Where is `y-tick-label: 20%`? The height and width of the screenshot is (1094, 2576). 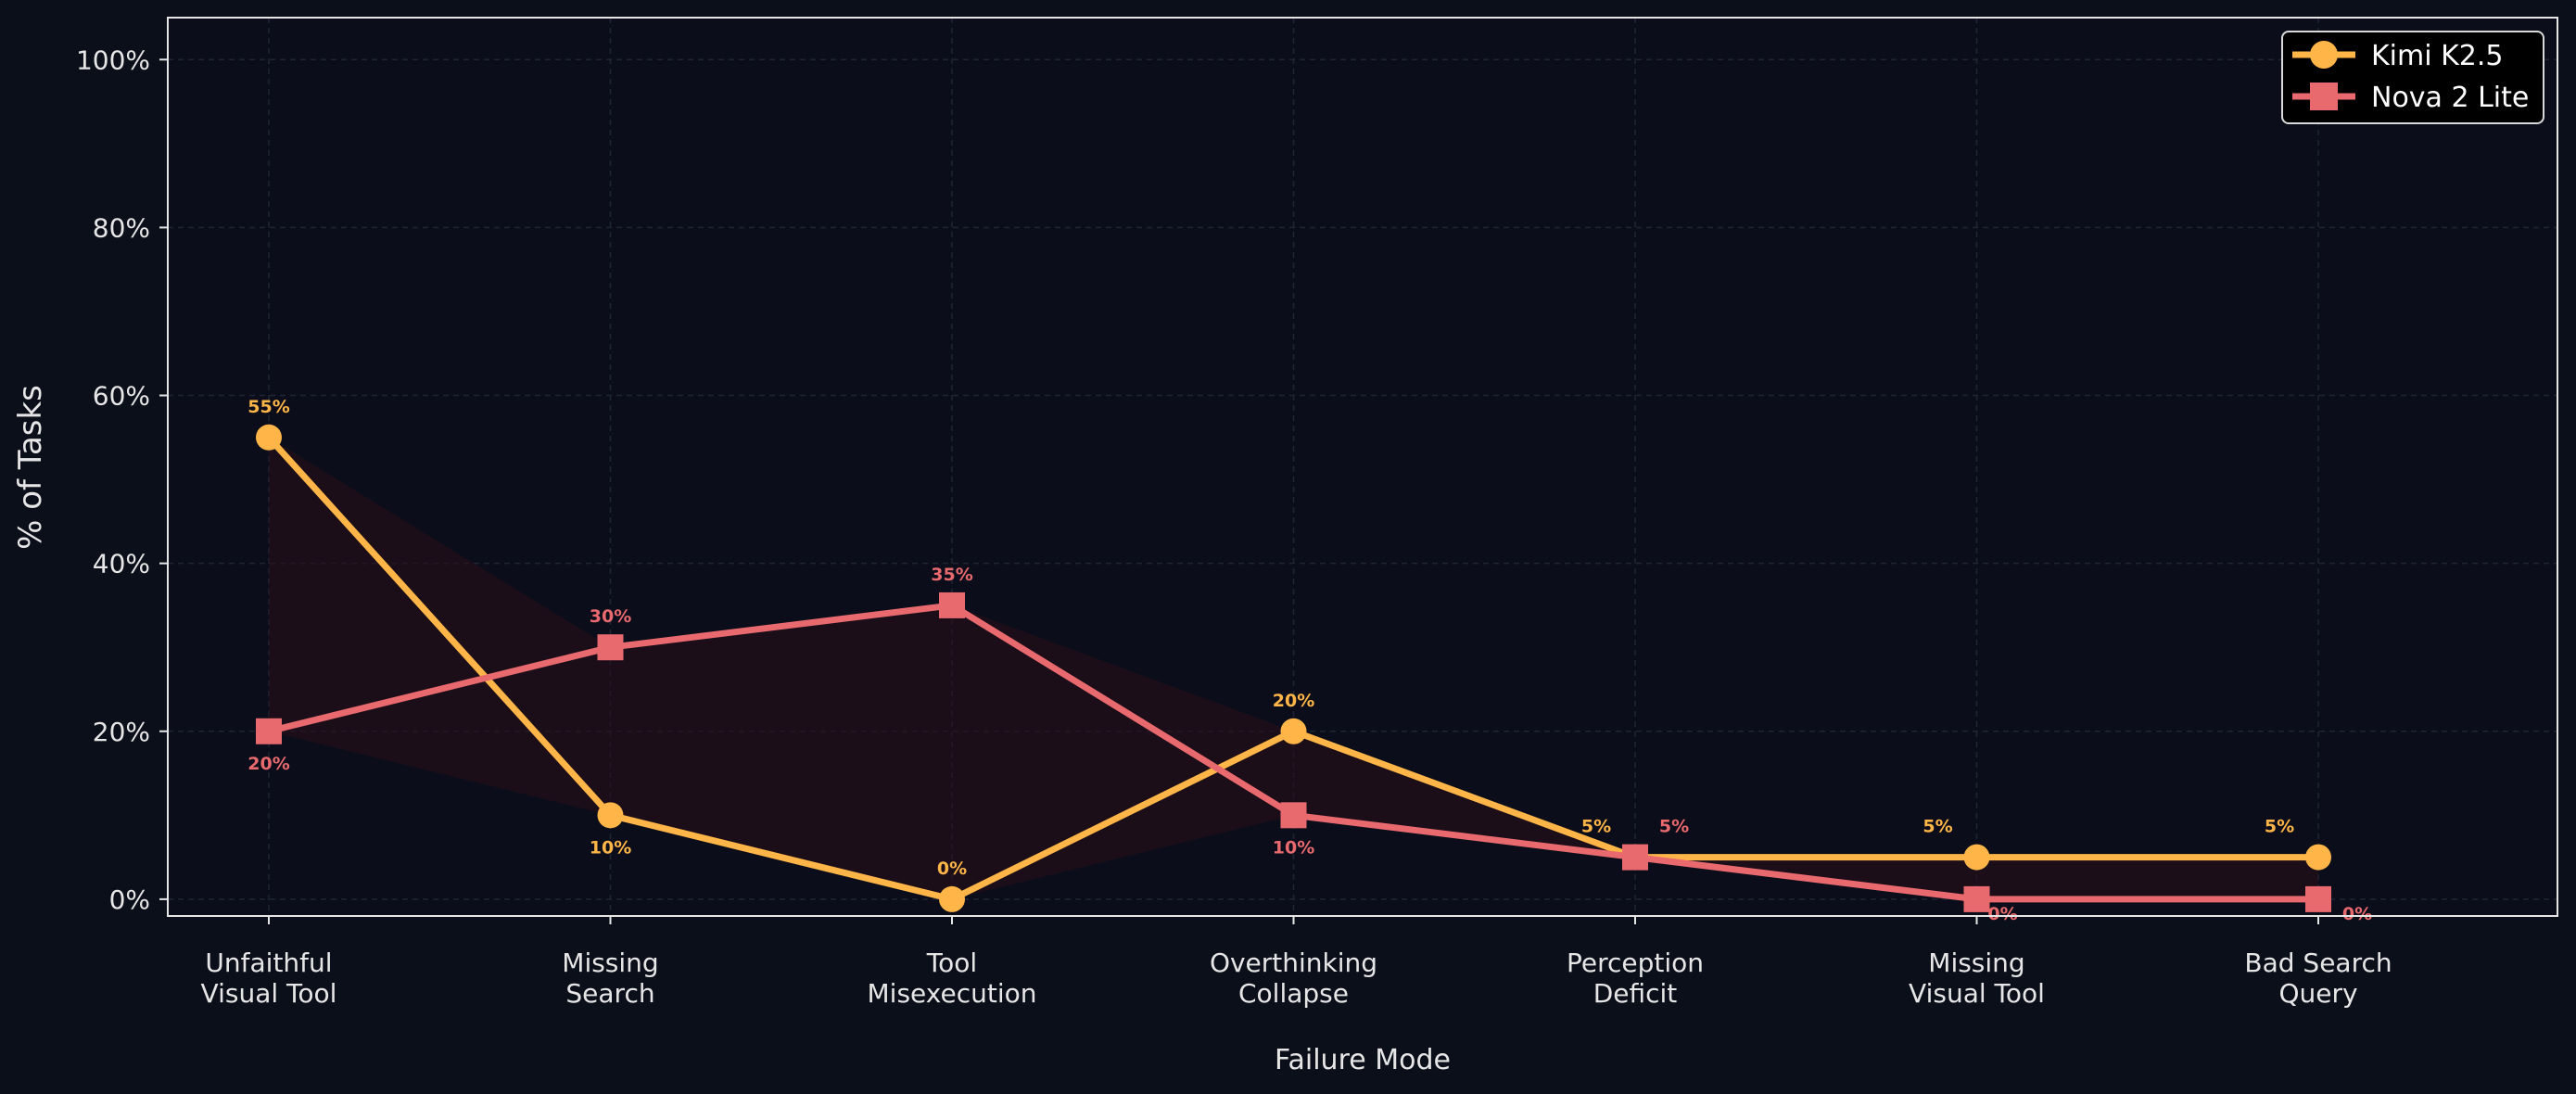
y-tick-label: 20% is located at coordinates (121, 732).